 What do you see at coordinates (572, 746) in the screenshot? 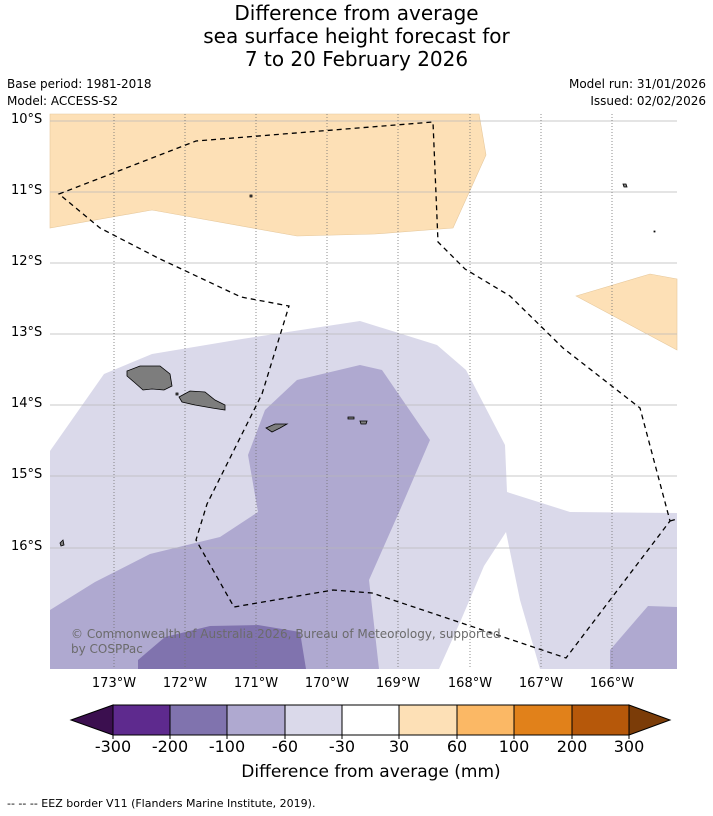
I see `colorbar-label-200: 200` at bounding box center [572, 746].